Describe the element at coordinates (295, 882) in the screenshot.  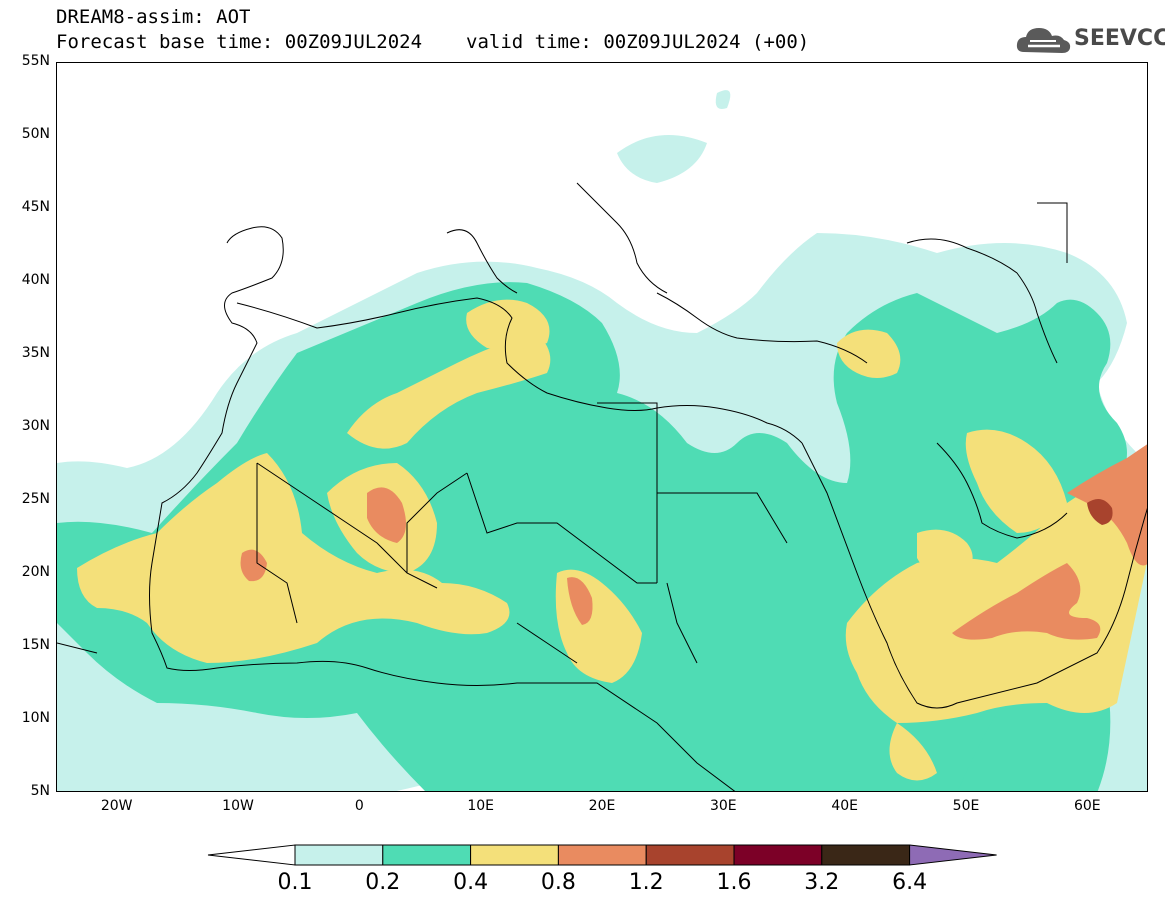
I see `colorbar-tick-label: 0.1` at that location.